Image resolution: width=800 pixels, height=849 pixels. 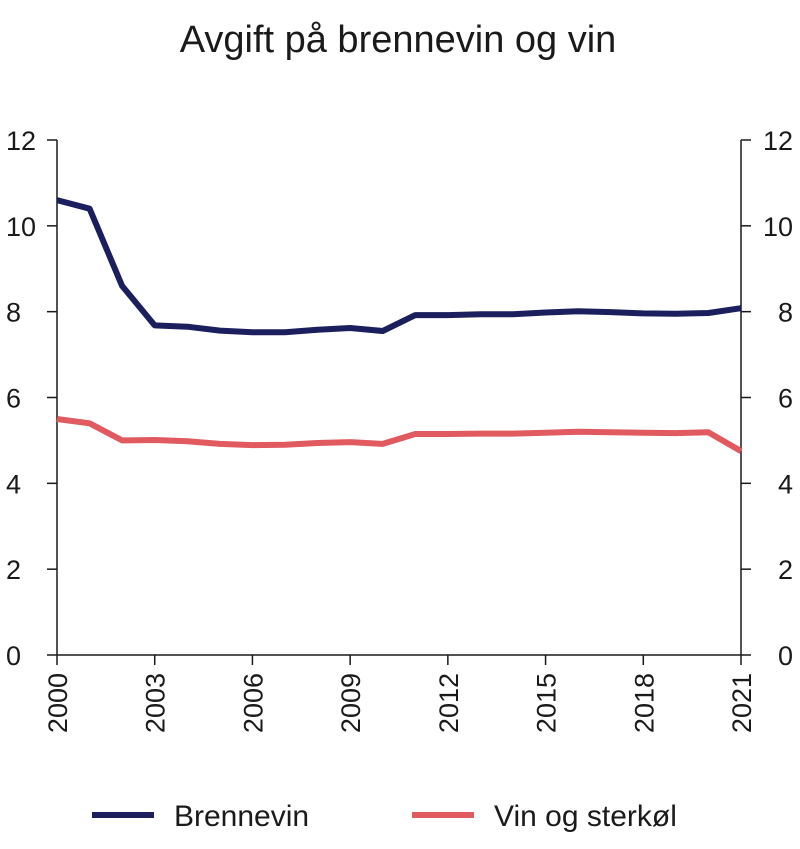 What do you see at coordinates (785, 399) in the screenshot?
I see `right-y-tick-label: 6` at bounding box center [785, 399].